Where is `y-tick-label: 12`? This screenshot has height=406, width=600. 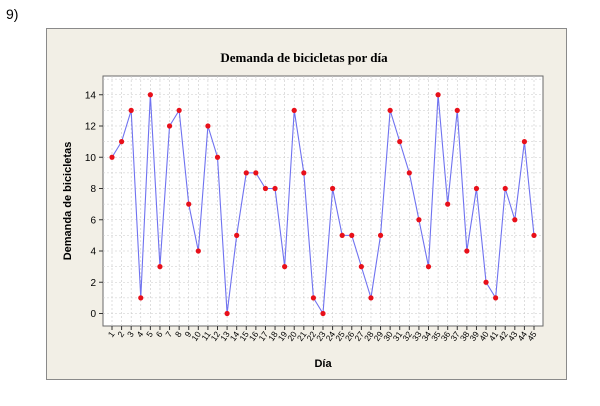
y-tick-label: 12 is located at coordinates (91, 127).